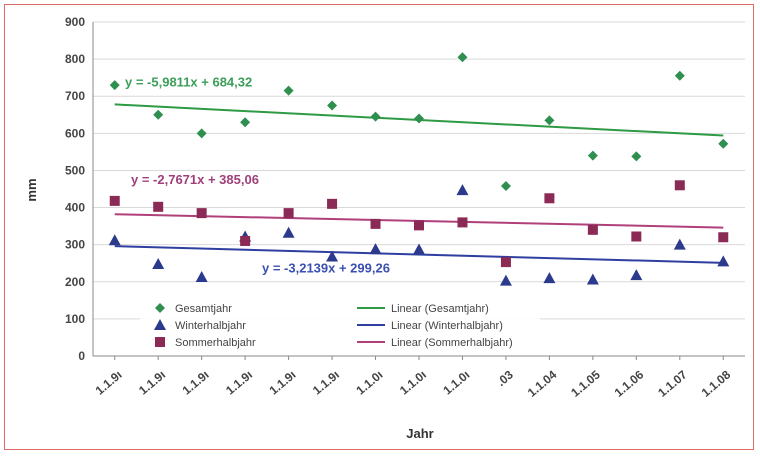  I want to click on trendline, so click(419, 254).